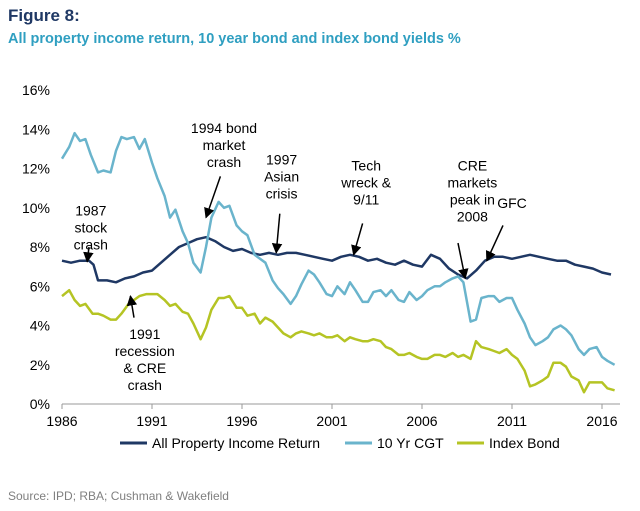  What do you see at coordinates (145, 351) in the screenshot?
I see `annotation-text: recession` at bounding box center [145, 351].